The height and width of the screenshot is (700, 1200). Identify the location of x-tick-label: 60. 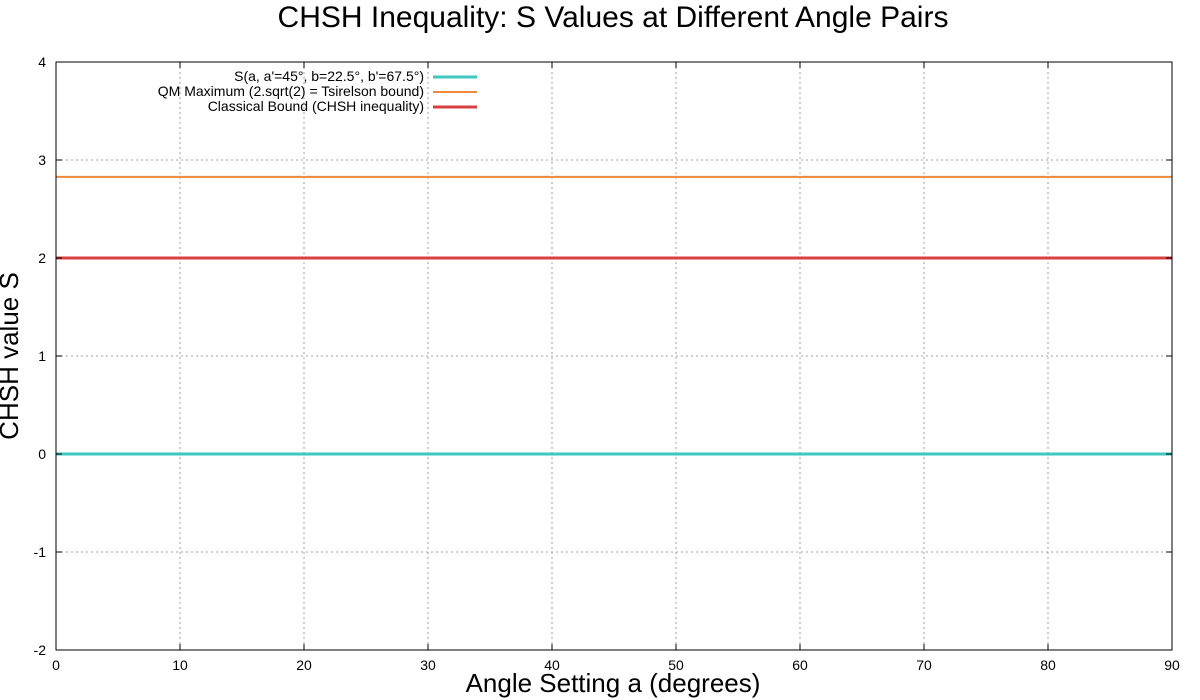
(800, 665).